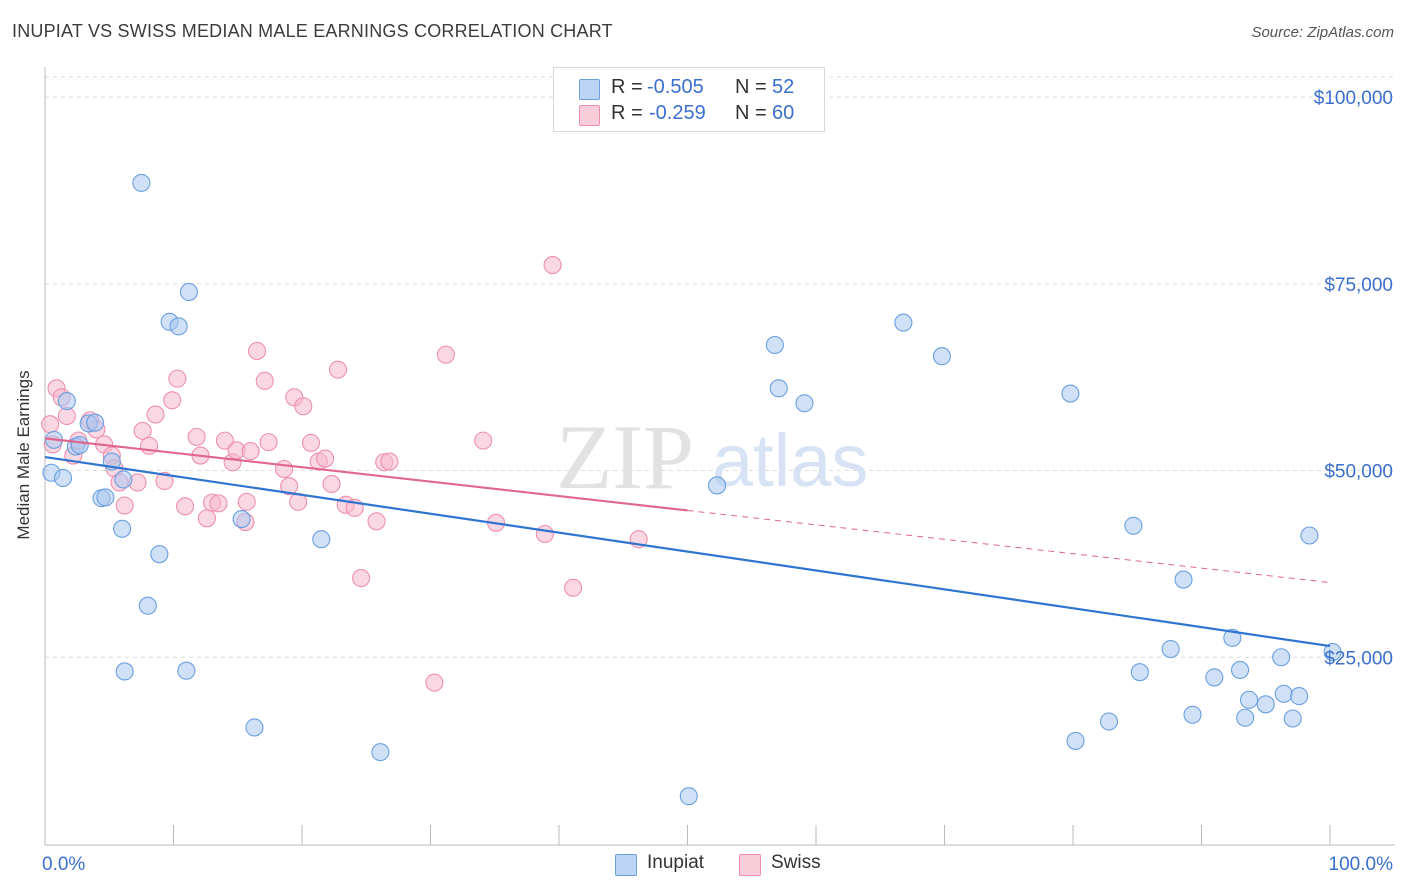 This screenshot has height=892, width=1406. What do you see at coordinates (1358, 472) in the screenshot?
I see `y-tick-label: $50,000` at bounding box center [1358, 472].